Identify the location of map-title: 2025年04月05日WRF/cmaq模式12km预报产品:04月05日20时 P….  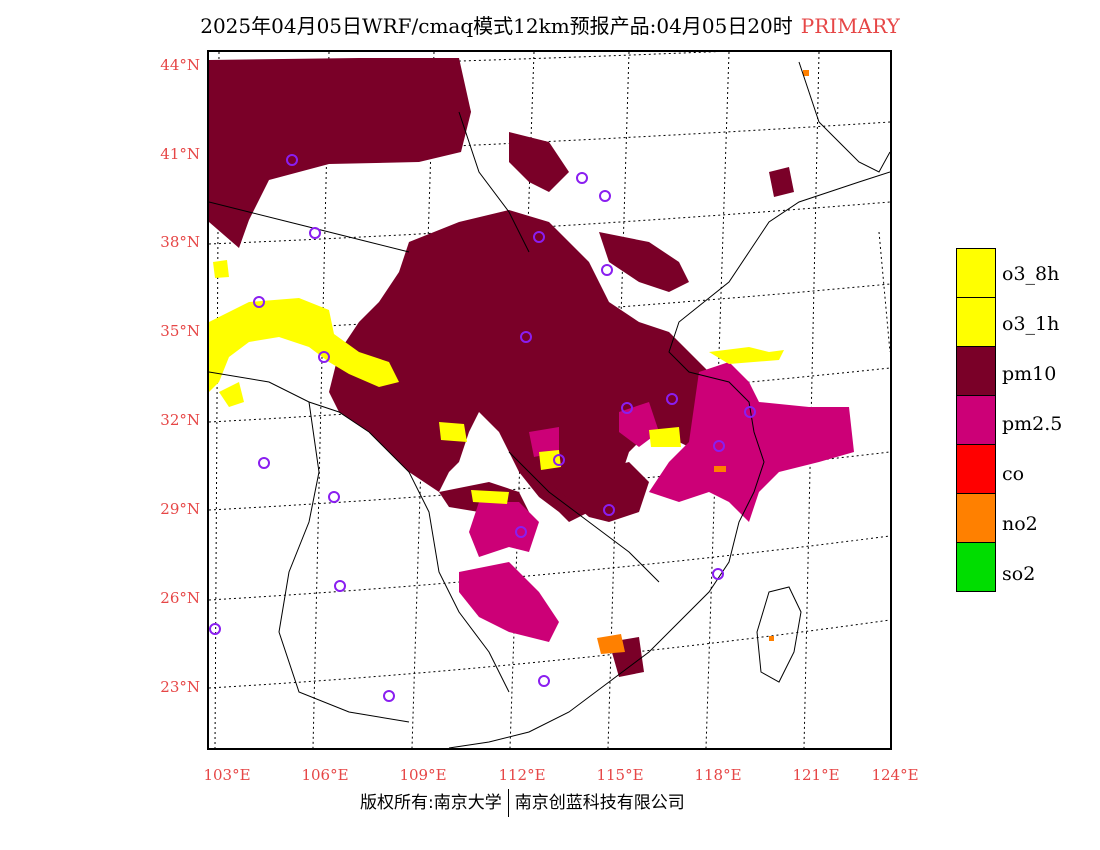
(550, 24).